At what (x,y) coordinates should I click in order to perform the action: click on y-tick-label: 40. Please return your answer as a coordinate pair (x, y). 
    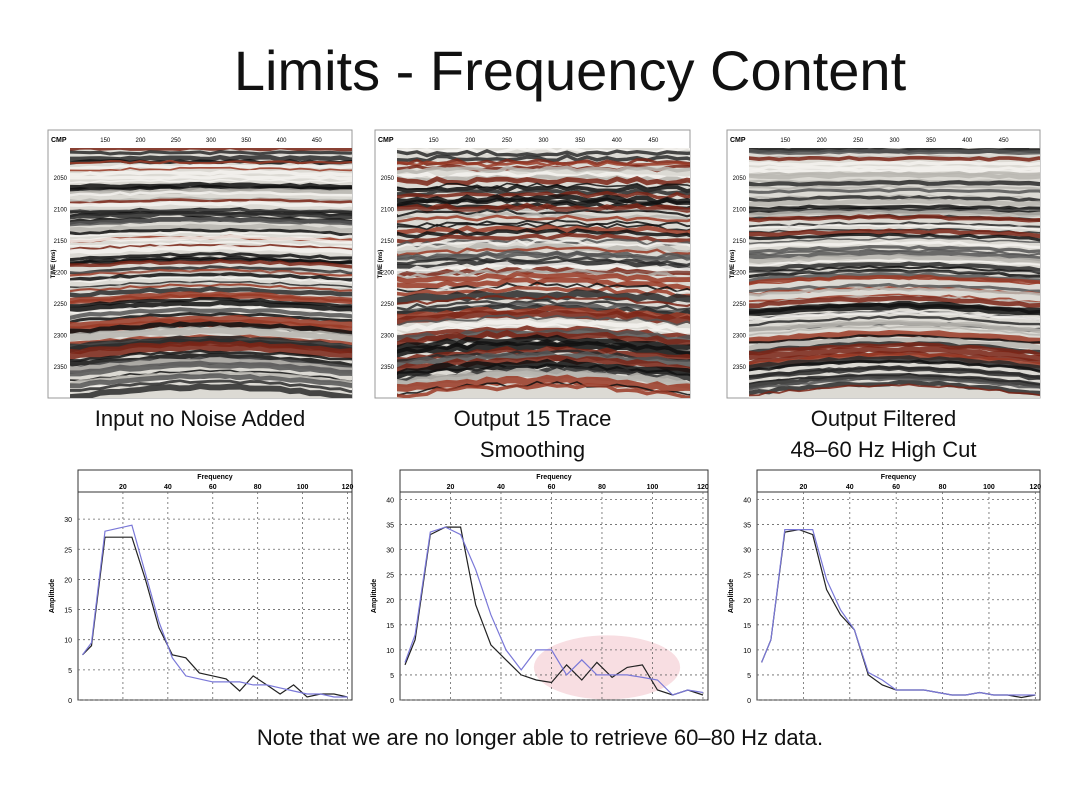
    Looking at the image, I should click on (390, 501).